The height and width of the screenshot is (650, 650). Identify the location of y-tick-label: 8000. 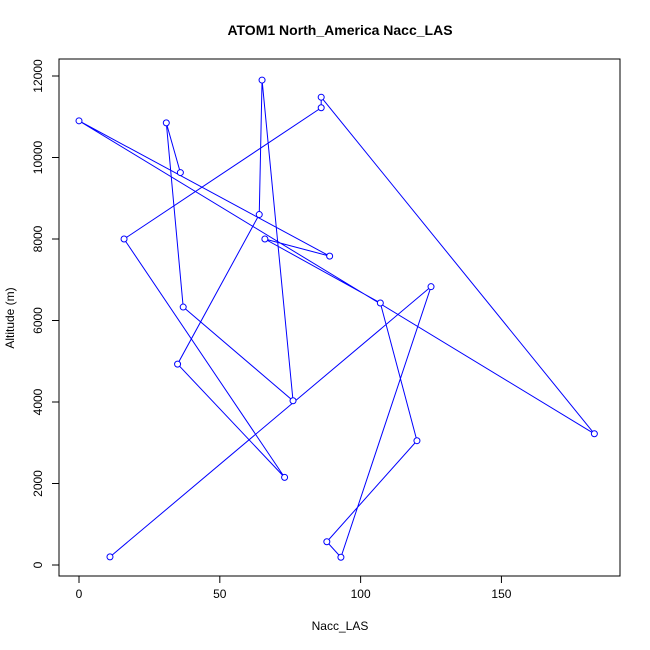
(38, 238).